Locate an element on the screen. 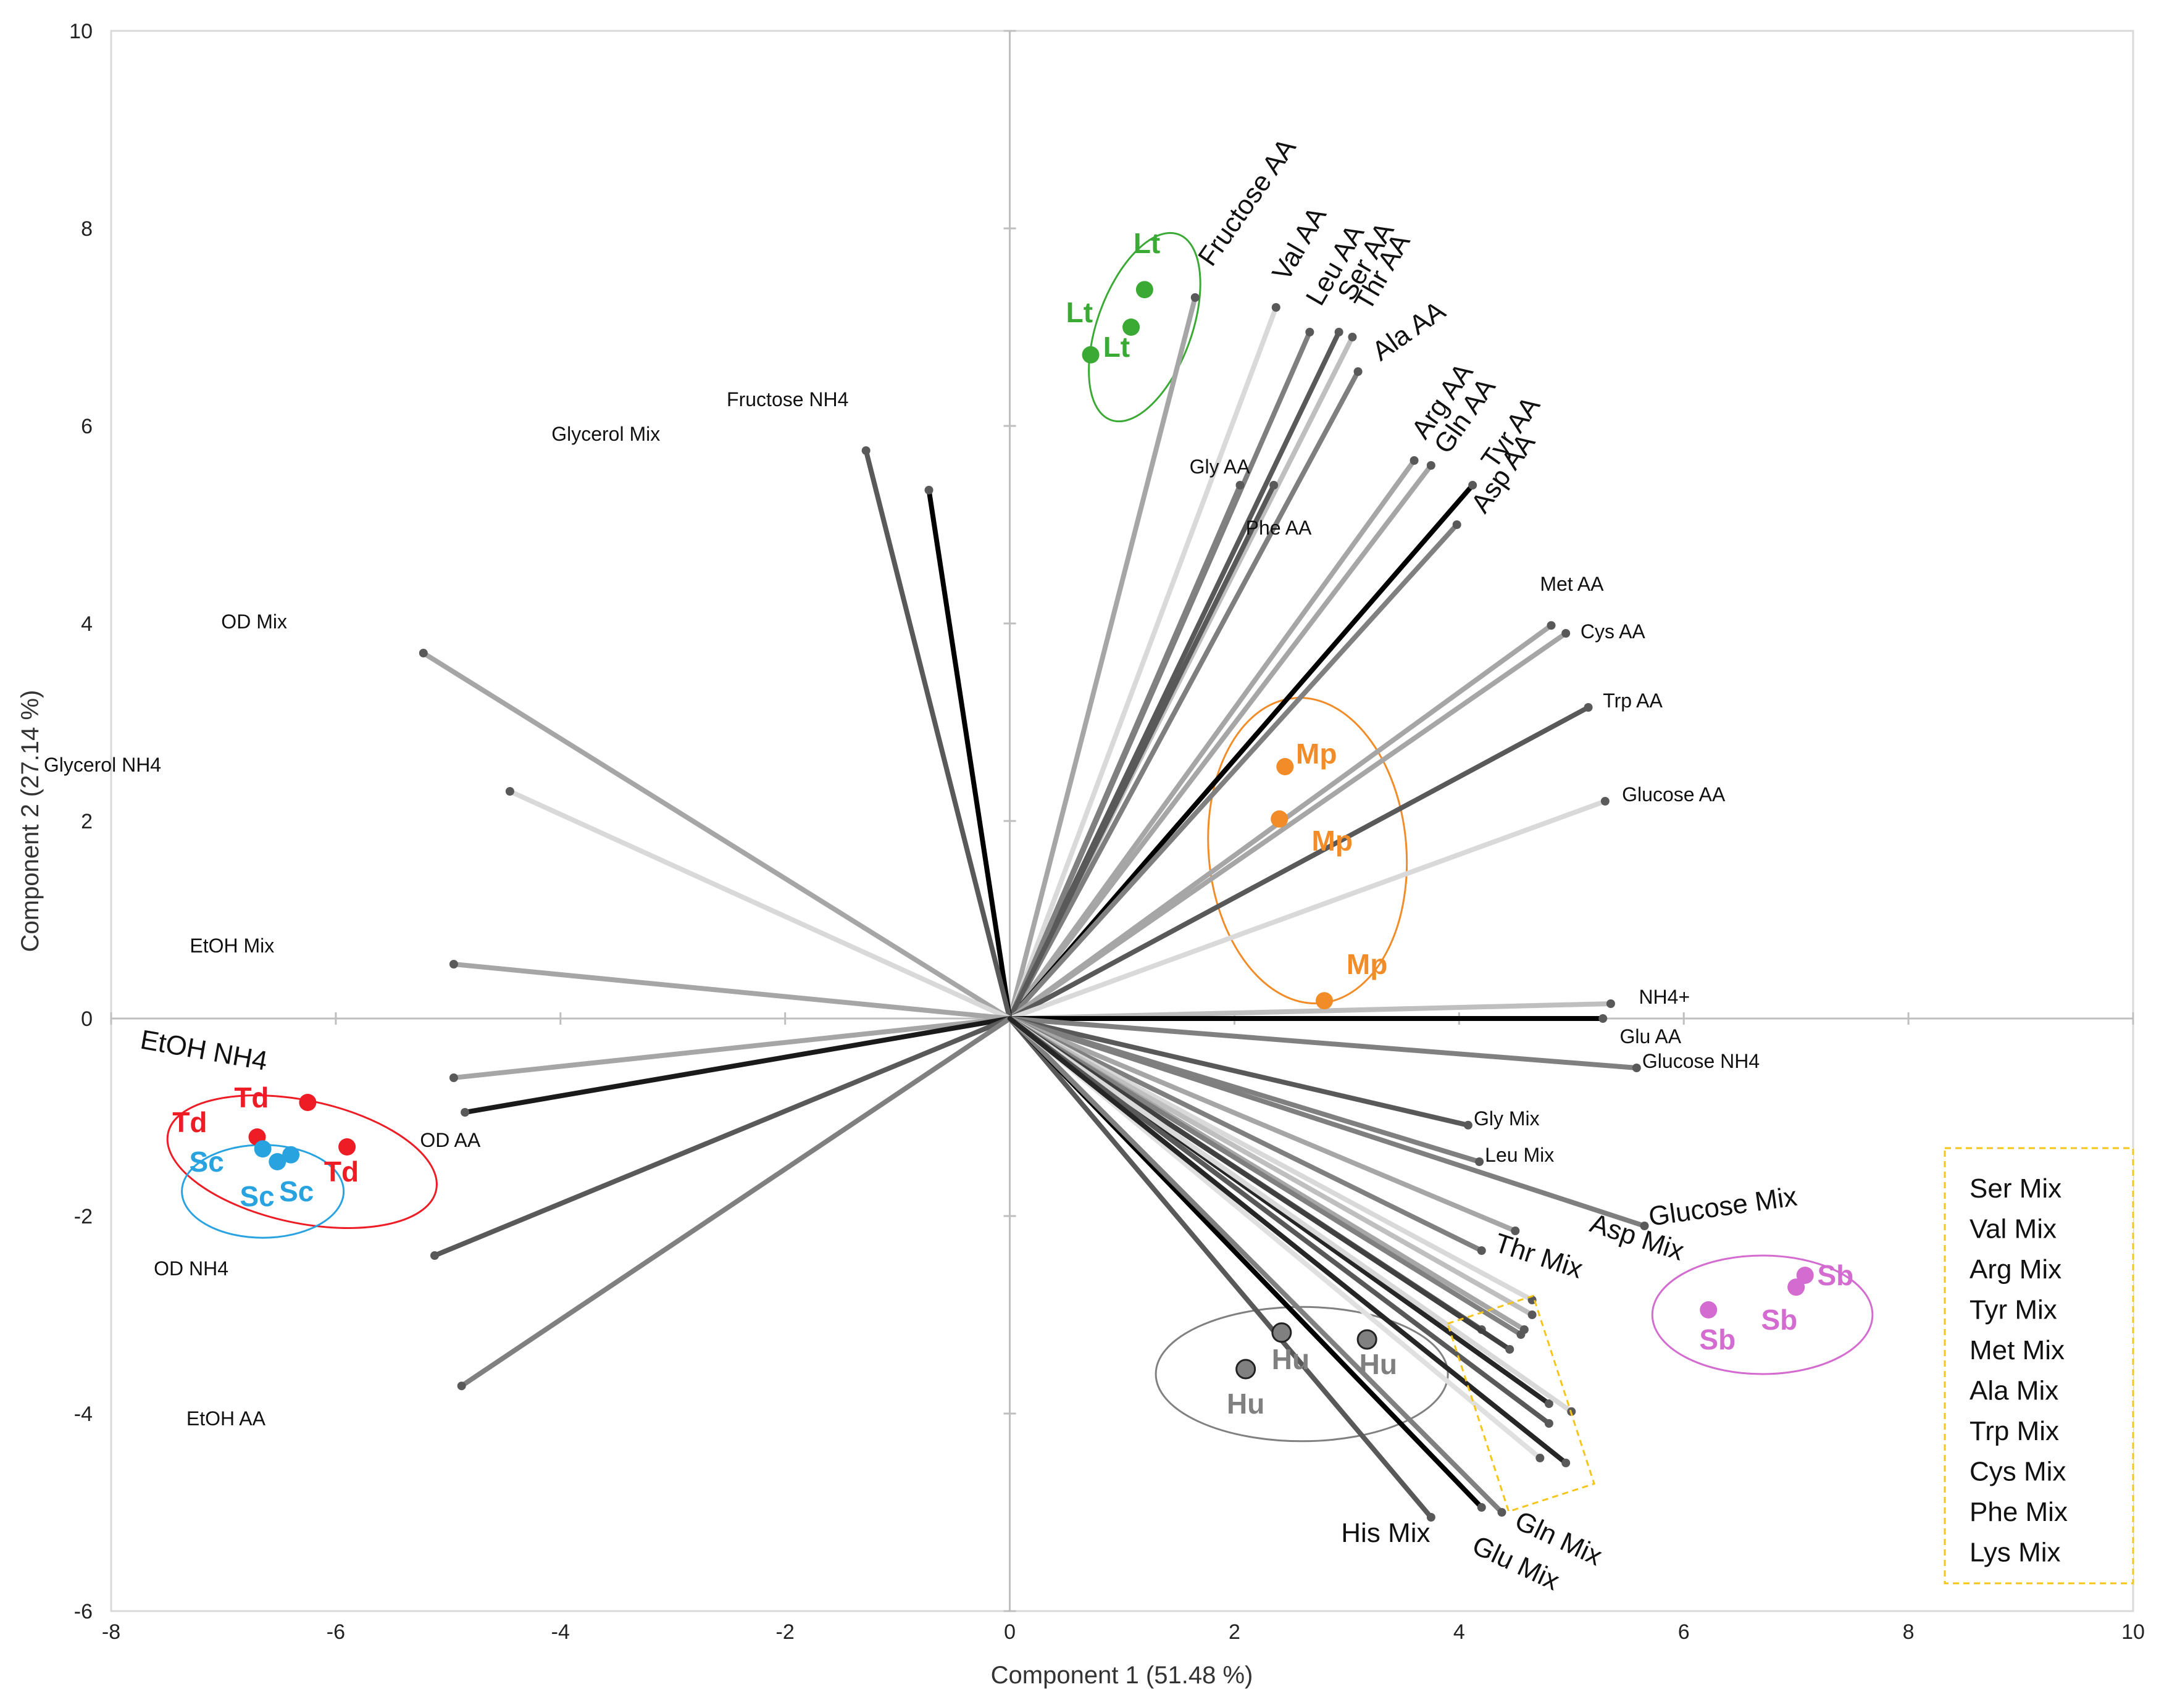 This screenshot has height=1708, width=2172. vector-end-od-aa is located at coordinates (465, 1112).